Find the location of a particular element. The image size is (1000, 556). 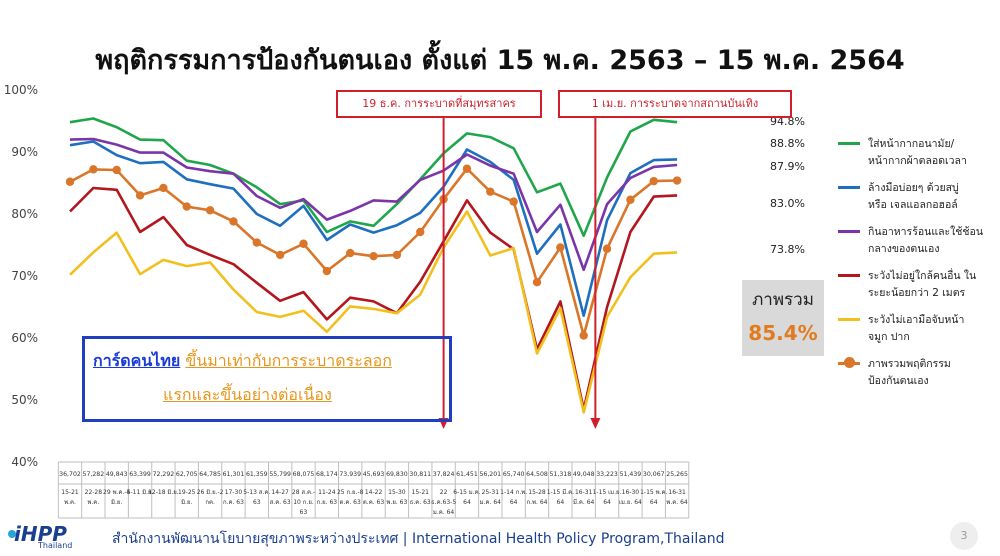

annotation-blue-text: การ์ดคนไทย is located at coordinates (137, 360).